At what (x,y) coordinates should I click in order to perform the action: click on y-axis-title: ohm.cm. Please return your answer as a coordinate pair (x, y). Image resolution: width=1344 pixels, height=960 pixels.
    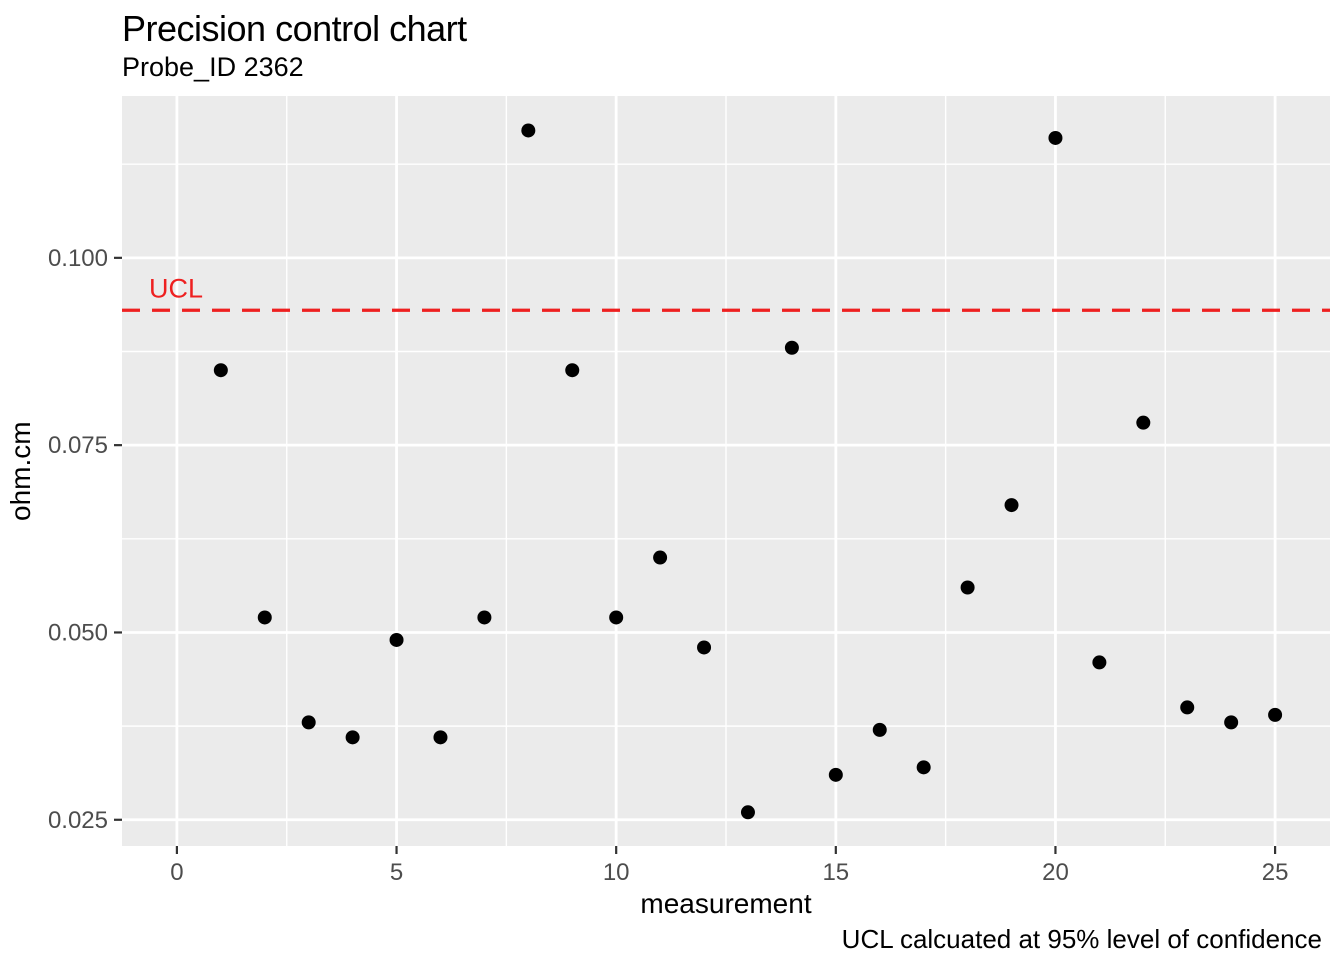
    Looking at the image, I should click on (20, 471).